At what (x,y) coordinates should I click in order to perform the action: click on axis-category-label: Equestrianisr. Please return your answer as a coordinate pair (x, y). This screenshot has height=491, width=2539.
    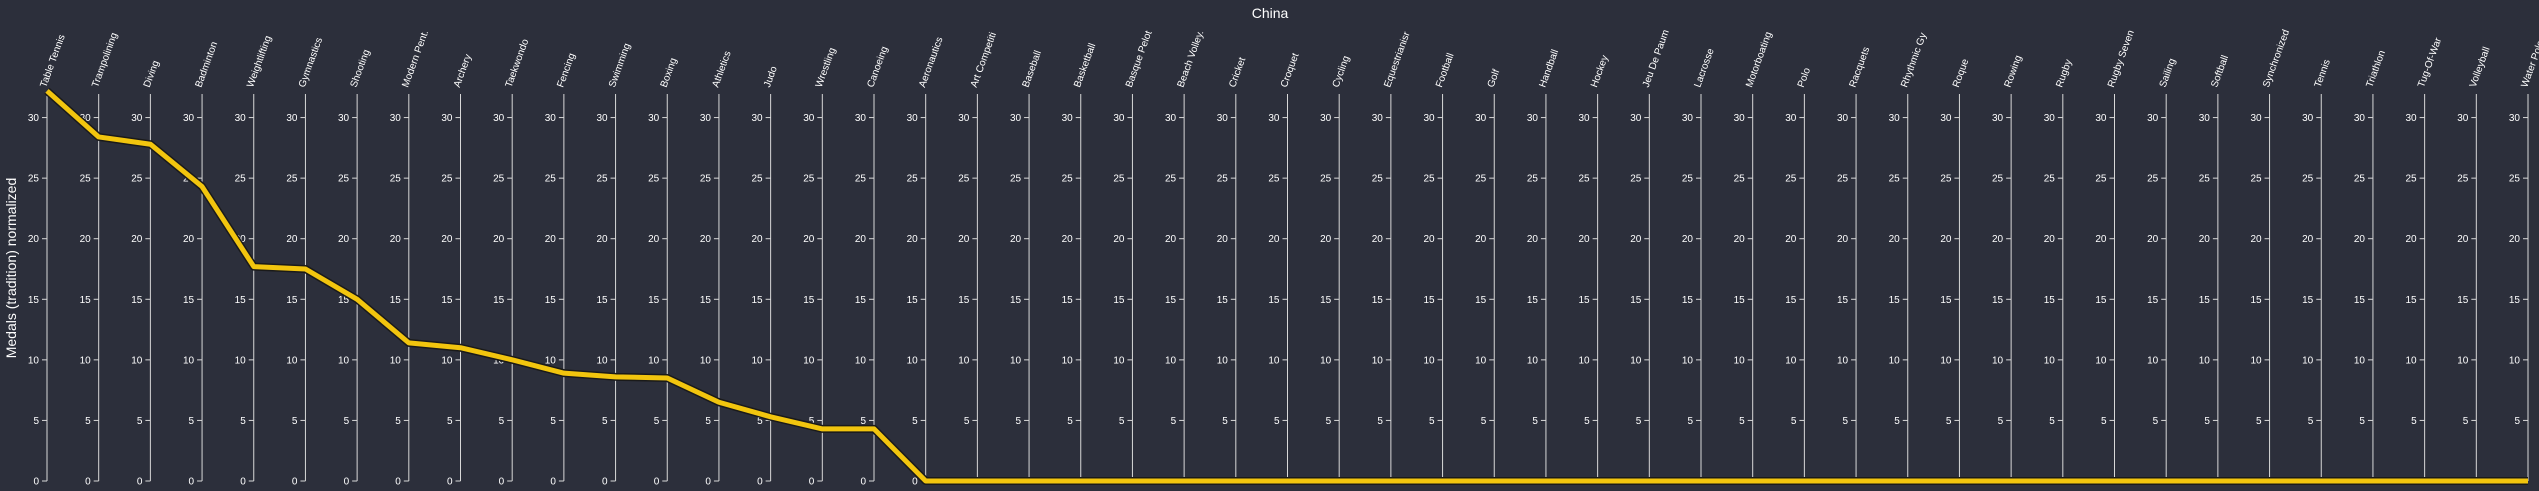
    Looking at the image, I should click on (1397, 59).